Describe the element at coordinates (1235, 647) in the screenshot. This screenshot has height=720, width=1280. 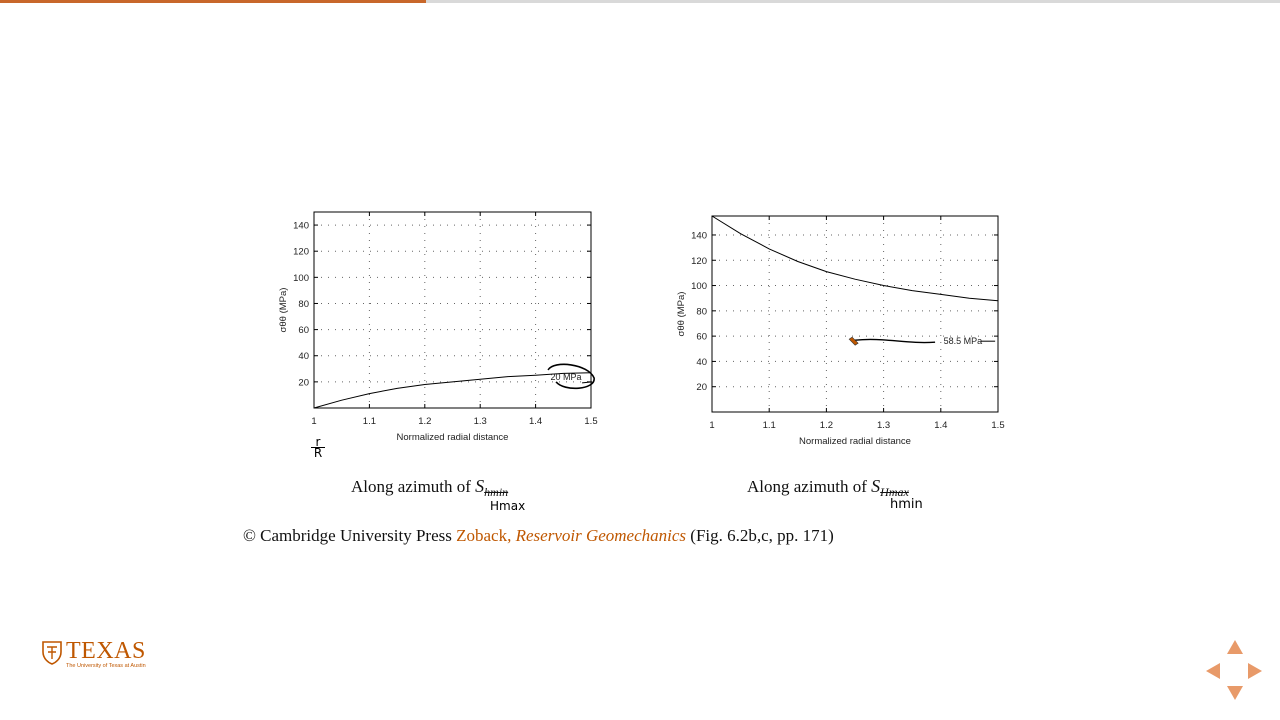
I see `triangle-up-icon` at that location.